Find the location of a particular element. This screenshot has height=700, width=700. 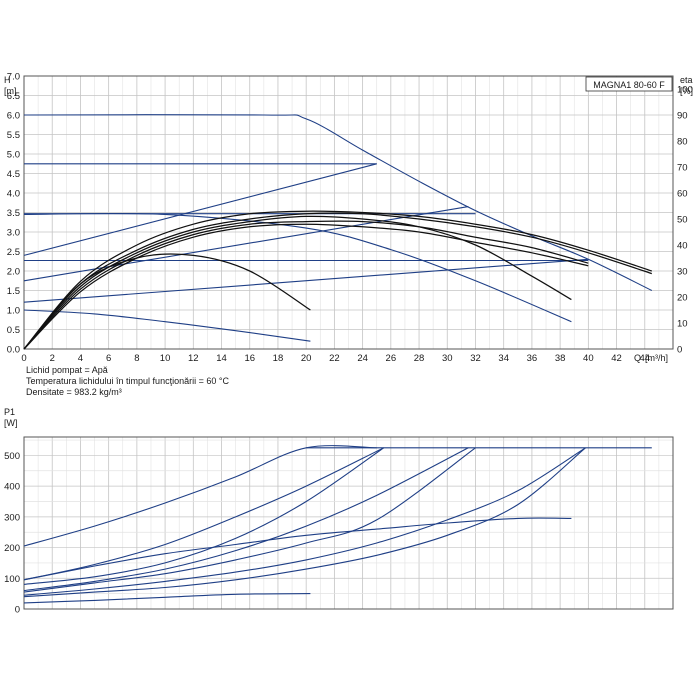

bottom-curve-p1-max is located at coordinates (200, 496).